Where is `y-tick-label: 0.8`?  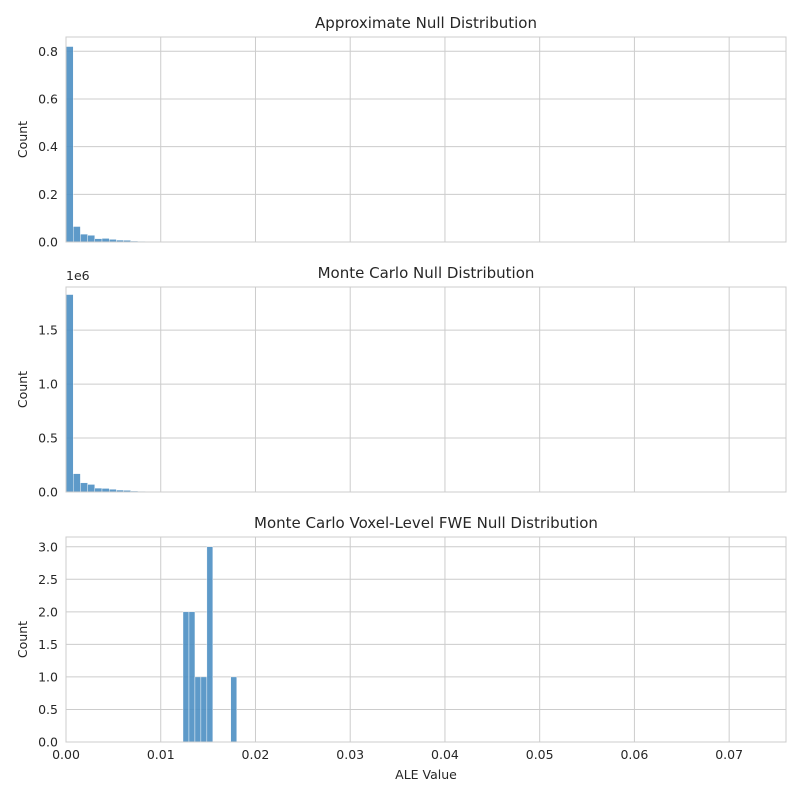 y-tick-label: 0.8 is located at coordinates (48, 51).